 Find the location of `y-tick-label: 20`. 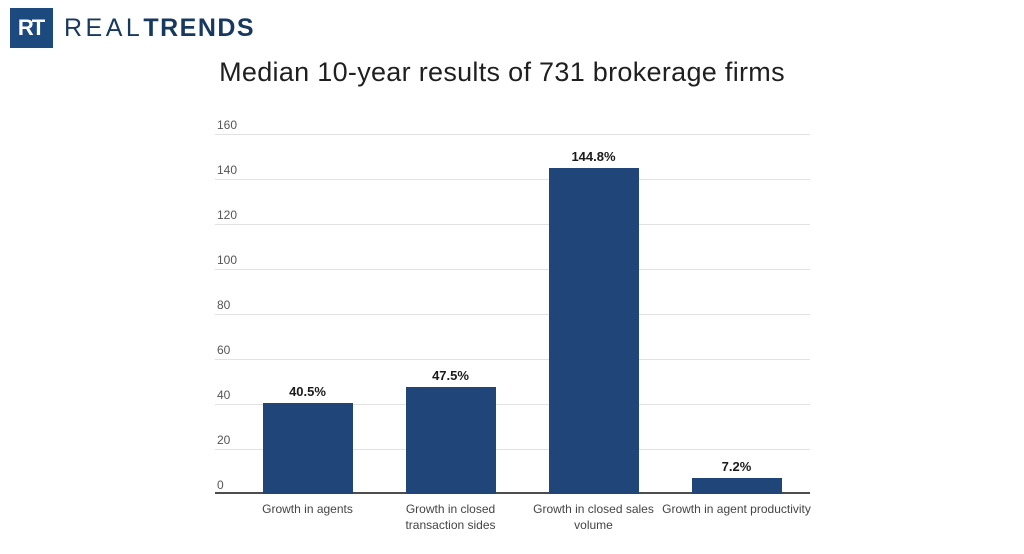

y-tick-label: 20 is located at coordinates (224, 440).